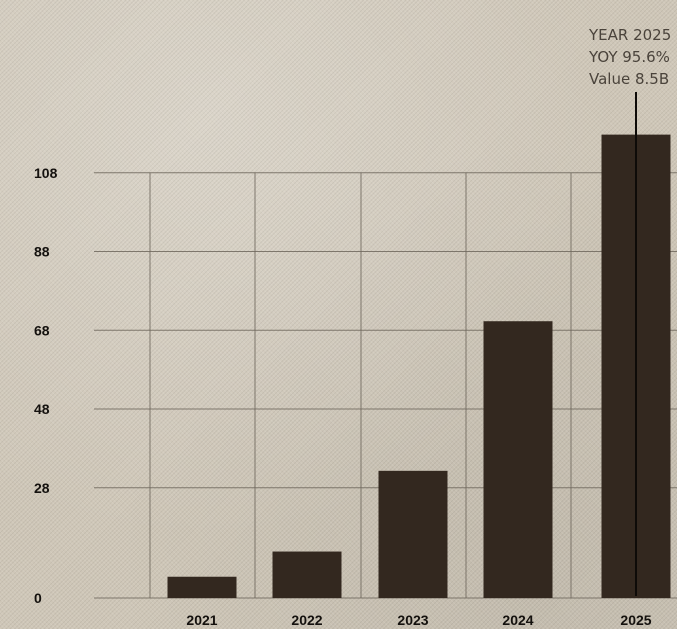 The height and width of the screenshot is (629, 677). What do you see at coordinates (629, 35) in the screenshot?
I see `tooltip-line: YEAR 2025` at bounding box center [629, 35].